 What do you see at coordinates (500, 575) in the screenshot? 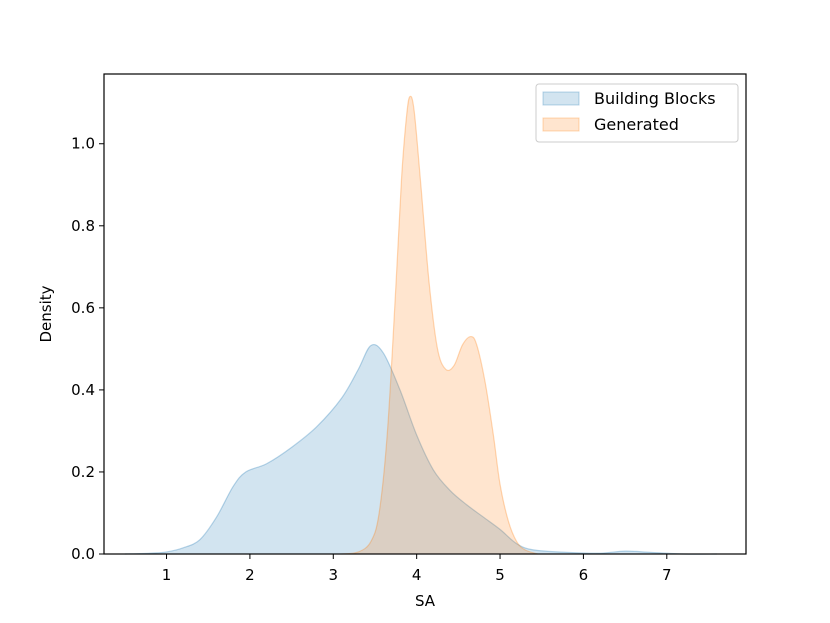
I see `x-tick-label: 5` at bounding box center [500, 575].